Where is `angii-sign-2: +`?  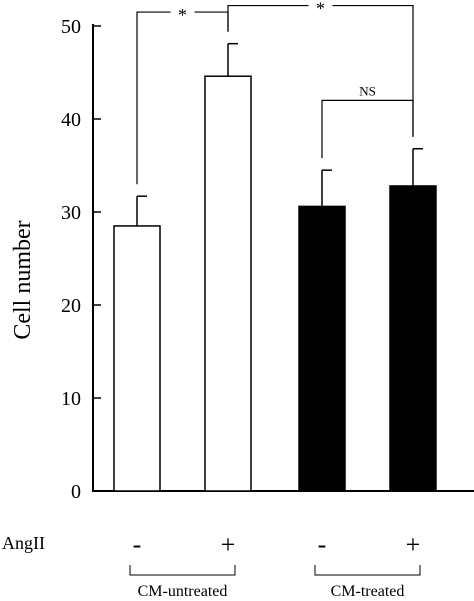
angii-sign-2: + is located at coordinates (228, 544).